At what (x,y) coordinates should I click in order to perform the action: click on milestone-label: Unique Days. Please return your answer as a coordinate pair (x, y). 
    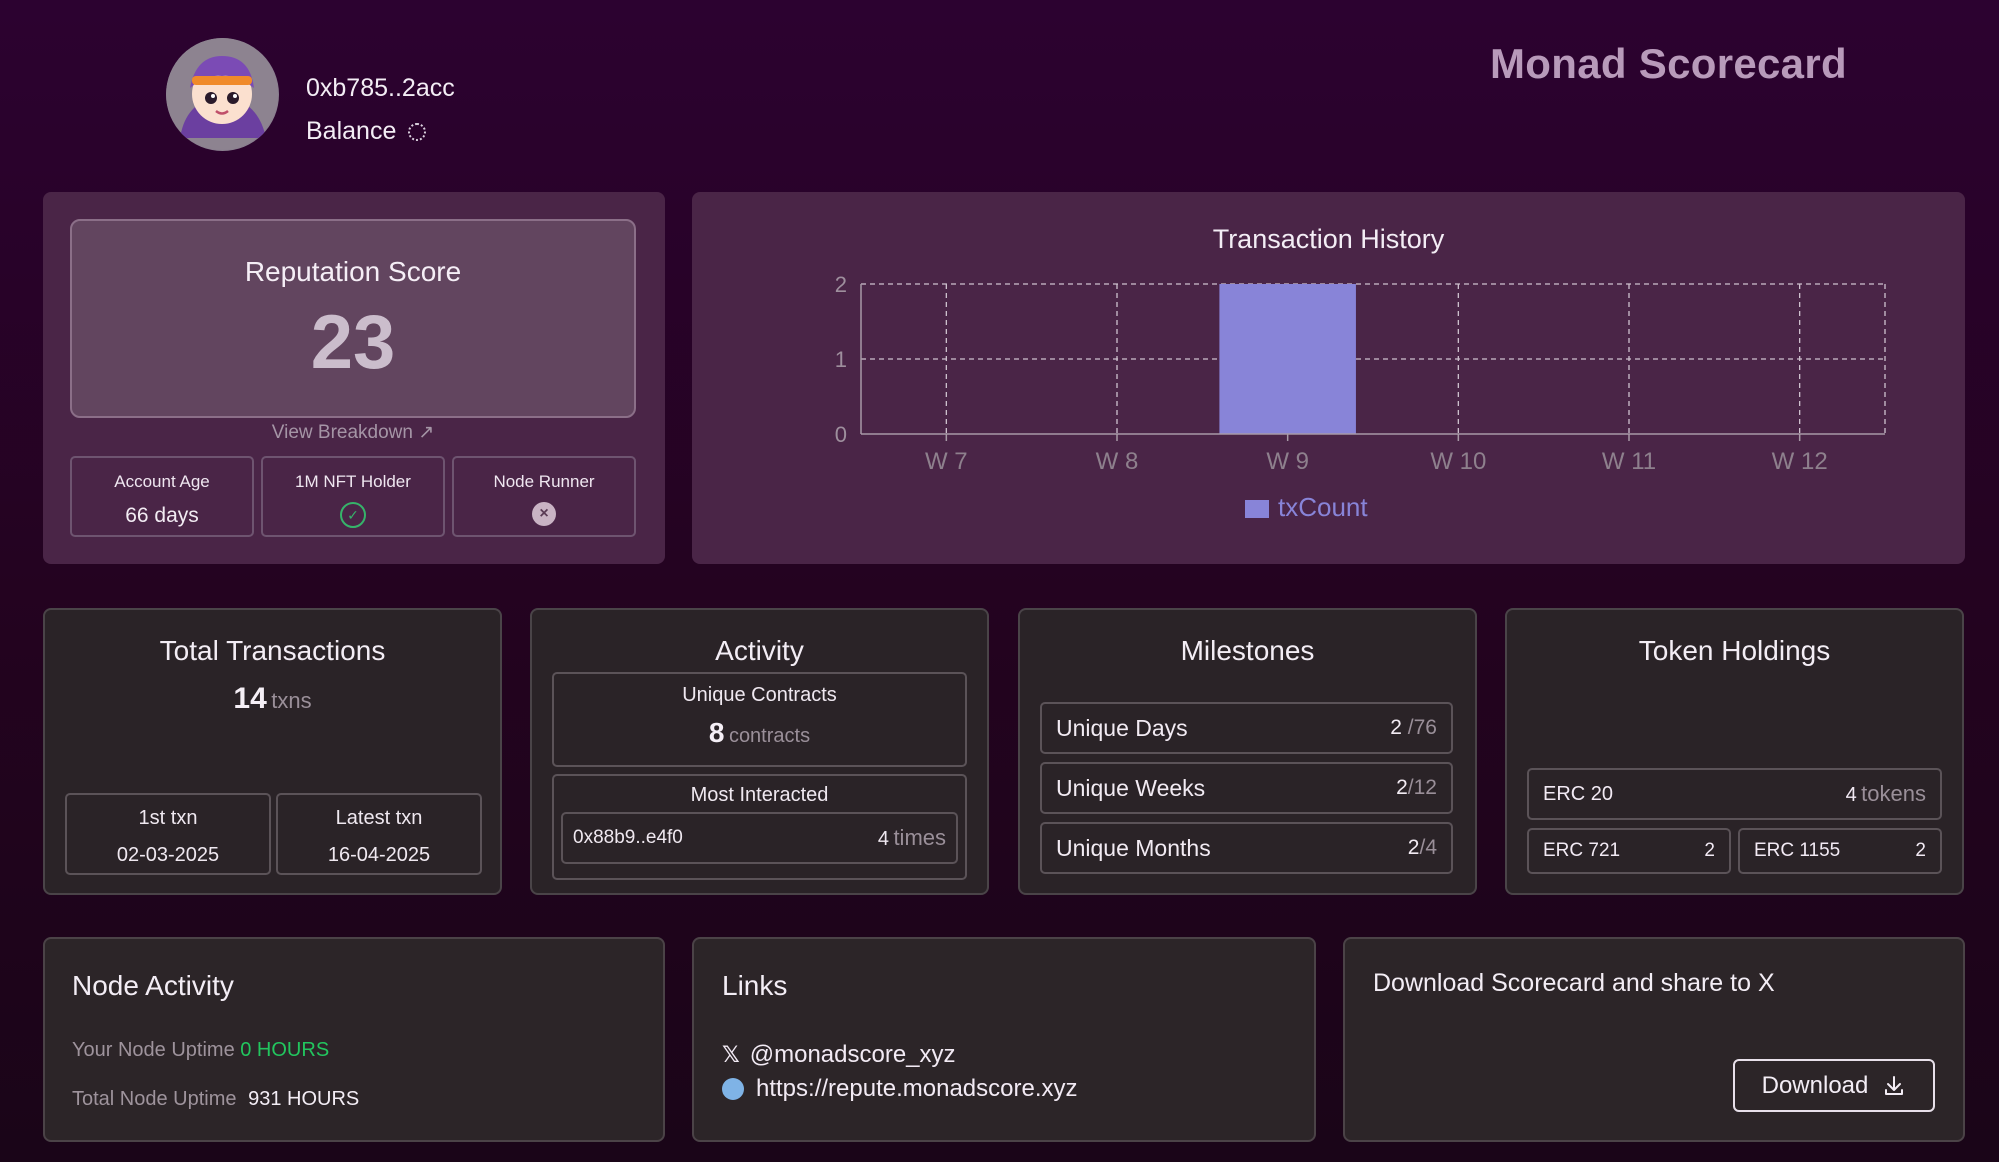
    Looking at the image, I should click on (1122, 727).